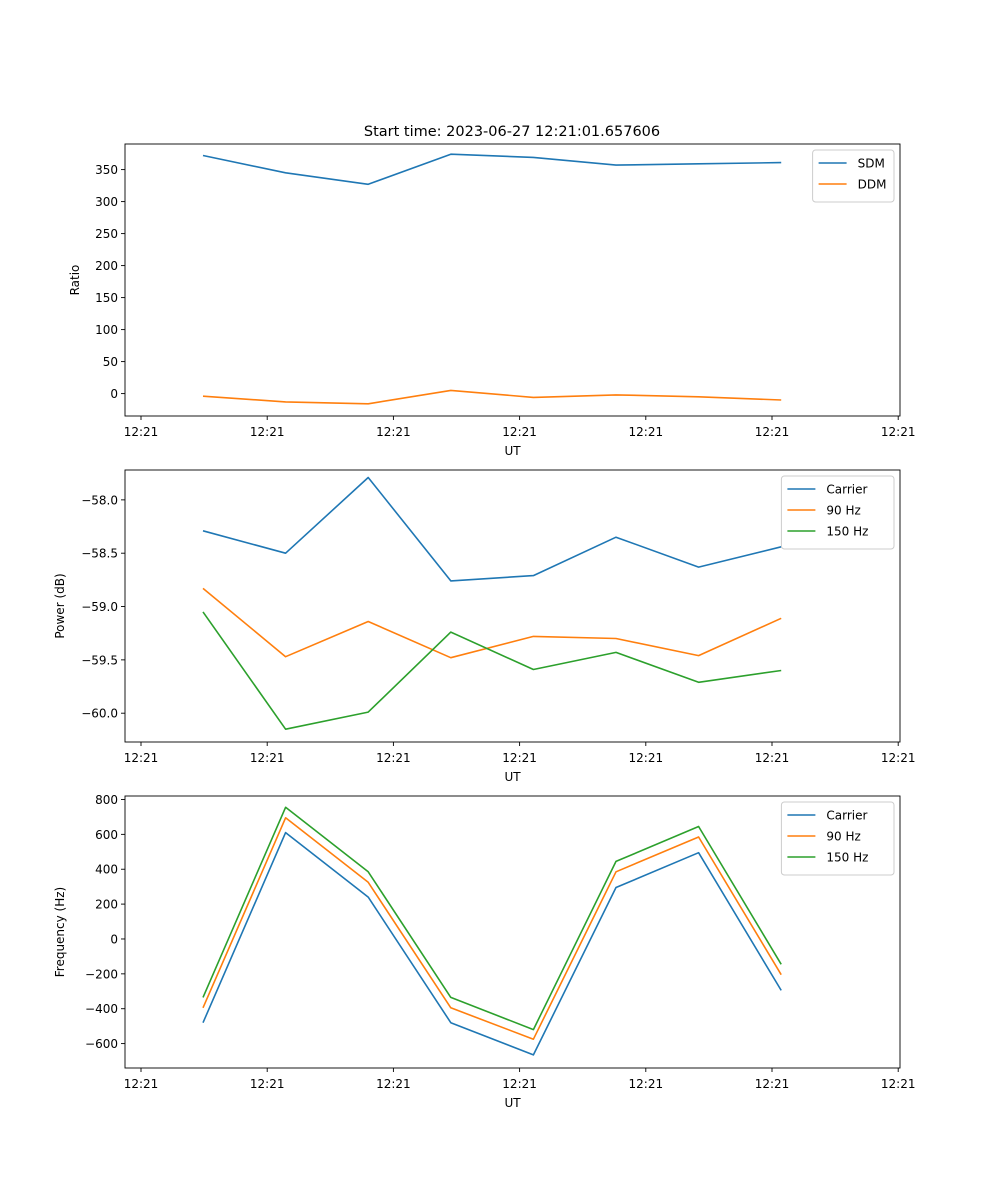 Image resolution: width=1000 pixels, height=1200 pixels. Describe the element at coordinates (106, 170) in the screenshot. I see `y-tick-label: 350` at that location.